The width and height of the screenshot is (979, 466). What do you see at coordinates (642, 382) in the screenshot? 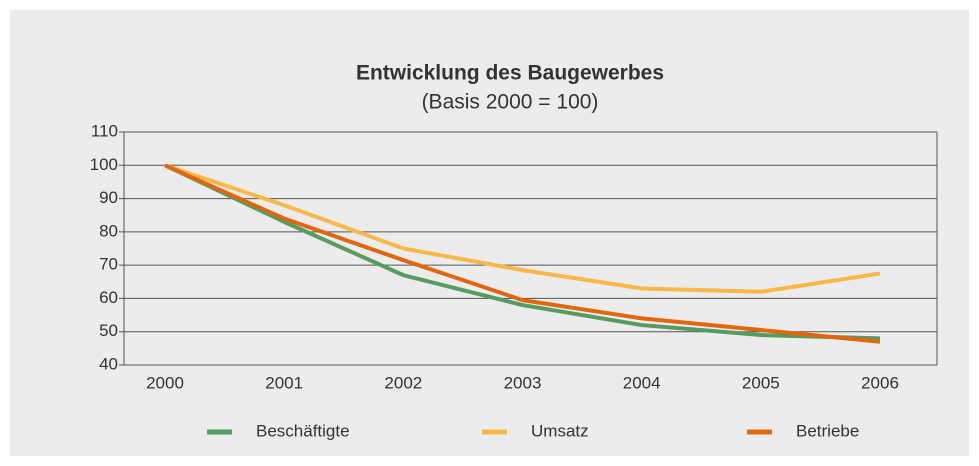
I see `x-tick-label: 2004` at bounding box center [642, 382].